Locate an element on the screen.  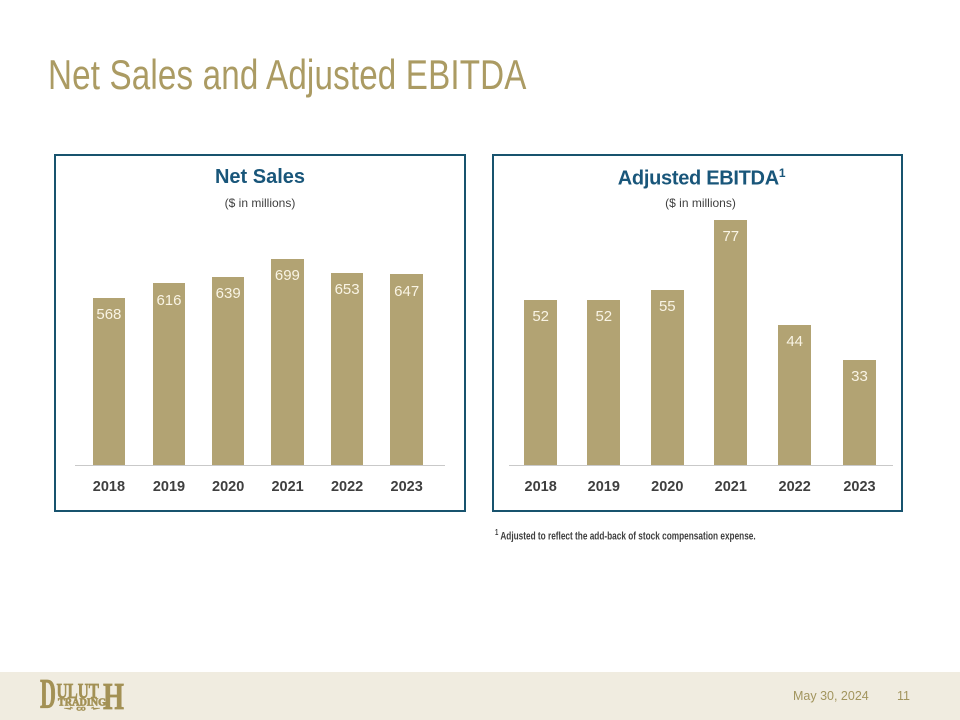
svg-text: H is located at coordinates (113, 695).